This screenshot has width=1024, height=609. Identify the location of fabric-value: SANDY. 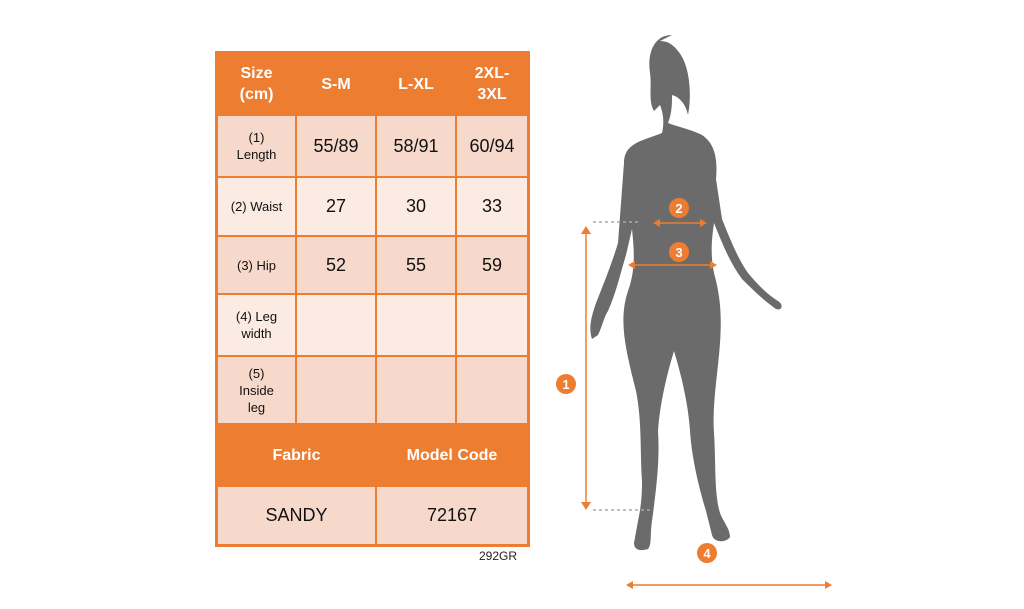
(296, 515).